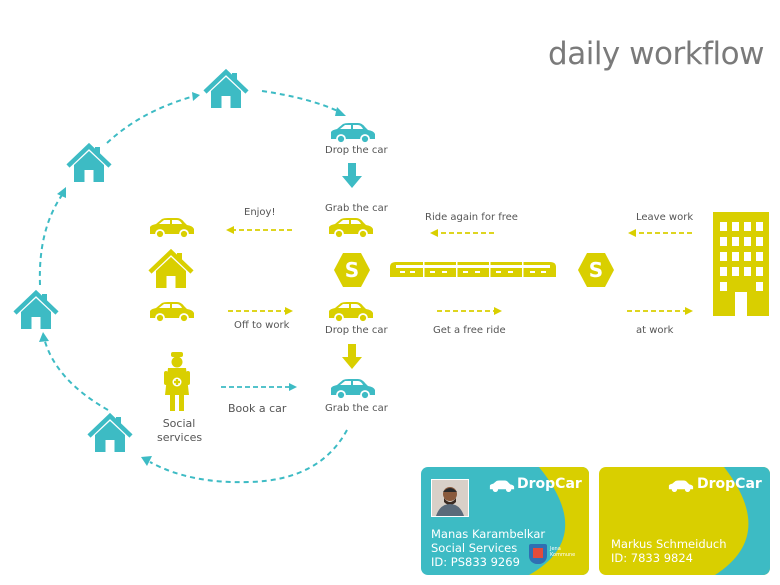 This screenshot has height=585, width=780. I want to click on building-icon, so click(741, 264).